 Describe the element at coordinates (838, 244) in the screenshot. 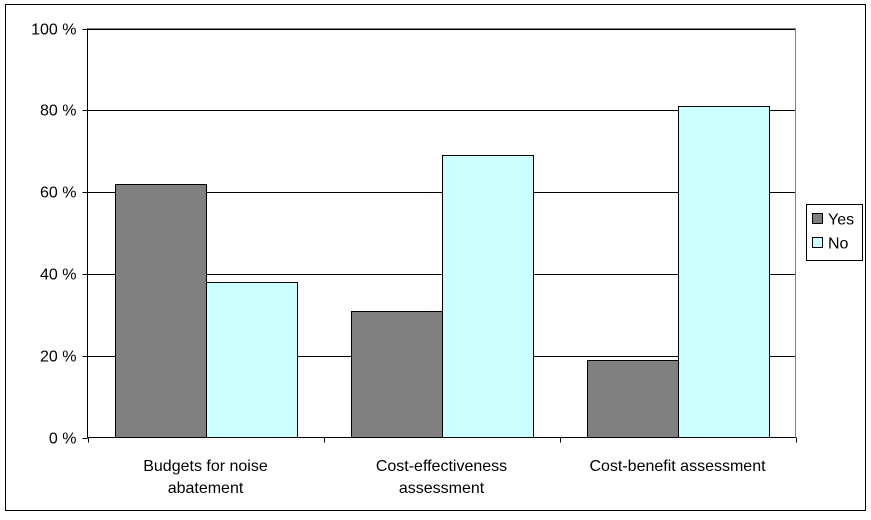

I see `legend-label-no: No` at that location.